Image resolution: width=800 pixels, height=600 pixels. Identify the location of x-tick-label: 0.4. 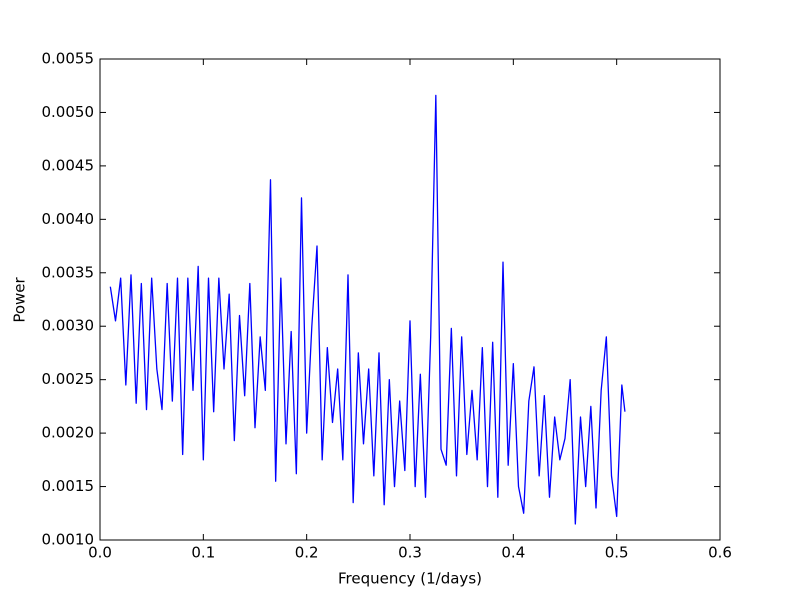
(513, 553).